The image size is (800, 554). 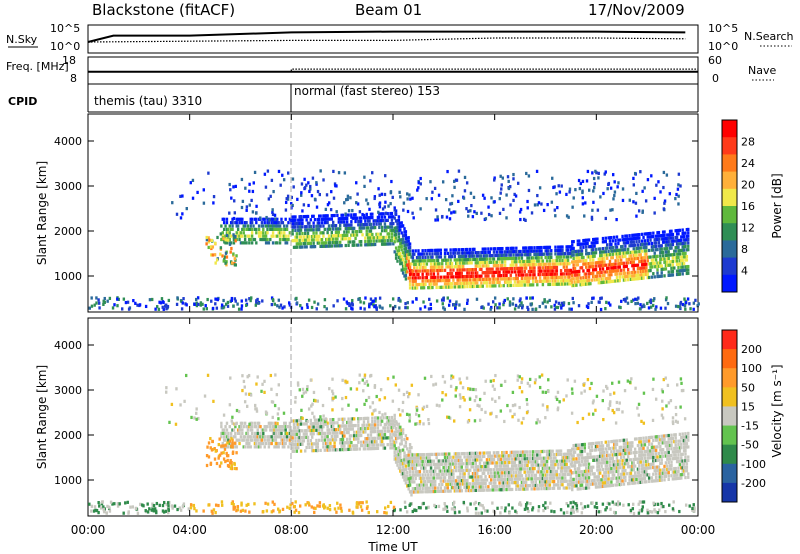 I want to click on colorbar-tick: 28, so click(x=748, y=142).